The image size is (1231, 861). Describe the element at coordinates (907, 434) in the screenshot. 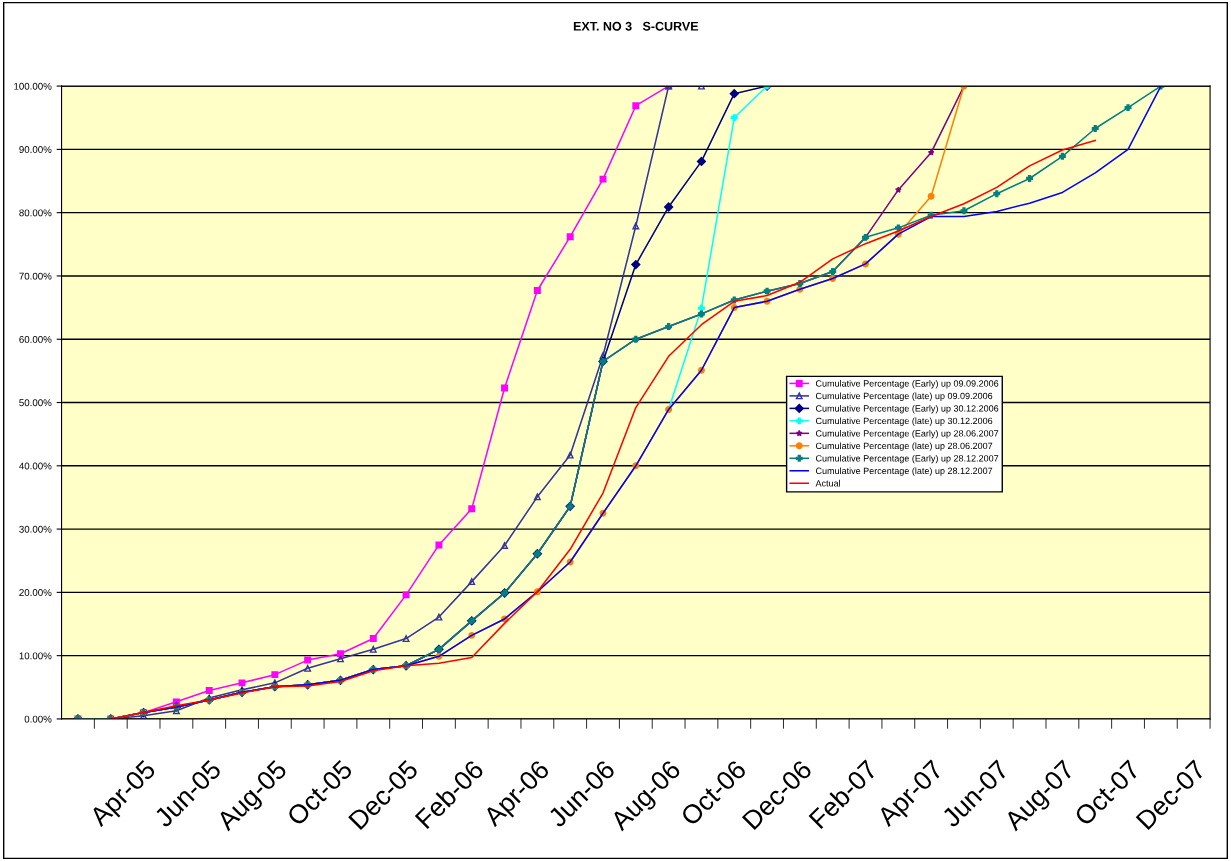

I see `legend-label: Cumulative Percentage (Early) up 28.06.2007` at that location.